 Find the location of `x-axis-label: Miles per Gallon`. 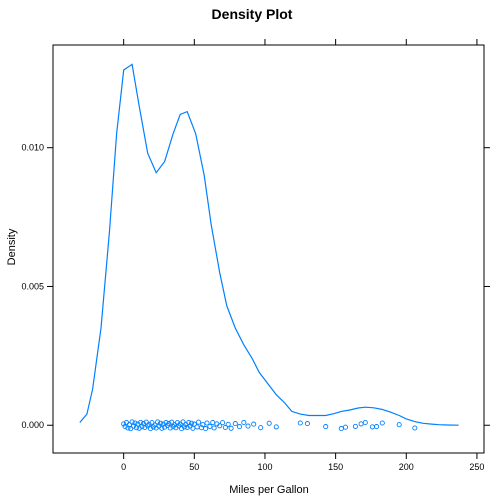

x-axis-label: Miles per Gallon is located at coordinates (268, 490).